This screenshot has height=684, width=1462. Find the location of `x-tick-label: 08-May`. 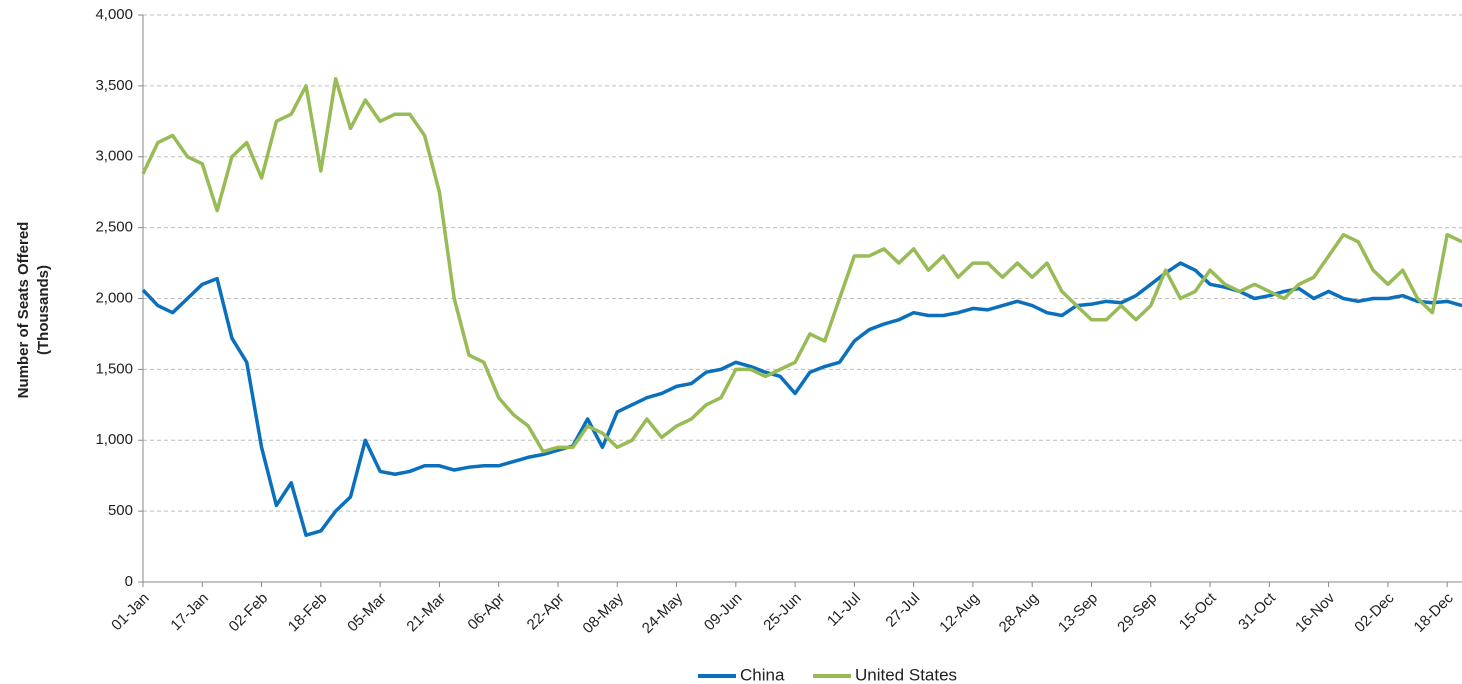

x-tick-label: 08-May is located at coordinates (603, 613).